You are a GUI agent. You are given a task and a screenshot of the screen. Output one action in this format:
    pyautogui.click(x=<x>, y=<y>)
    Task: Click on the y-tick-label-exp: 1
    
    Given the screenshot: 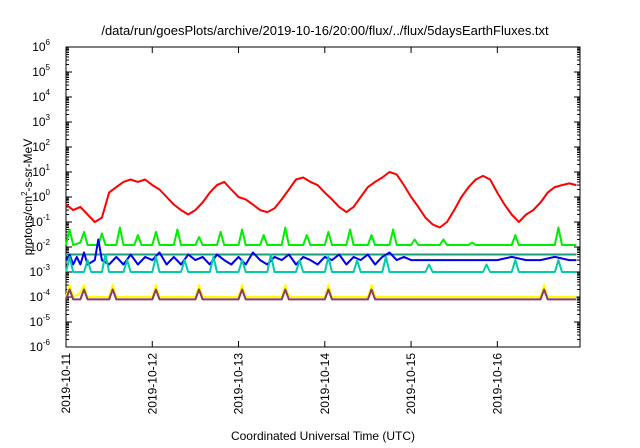 What is the action you would take?
    pyautogui.click(x=48, y=167)
    